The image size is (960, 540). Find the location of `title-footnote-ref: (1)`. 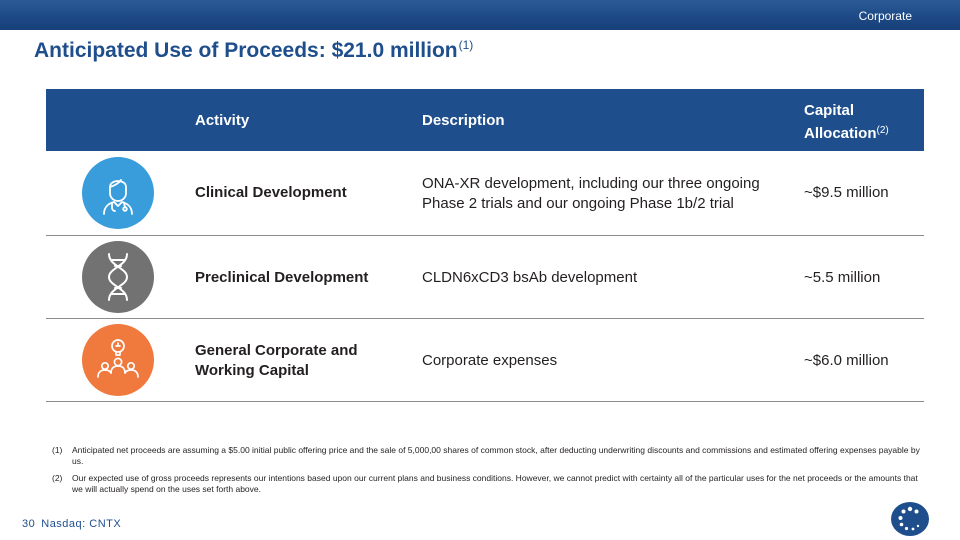

title-footnote-ref: (1) is located at coordinates (466, 45).